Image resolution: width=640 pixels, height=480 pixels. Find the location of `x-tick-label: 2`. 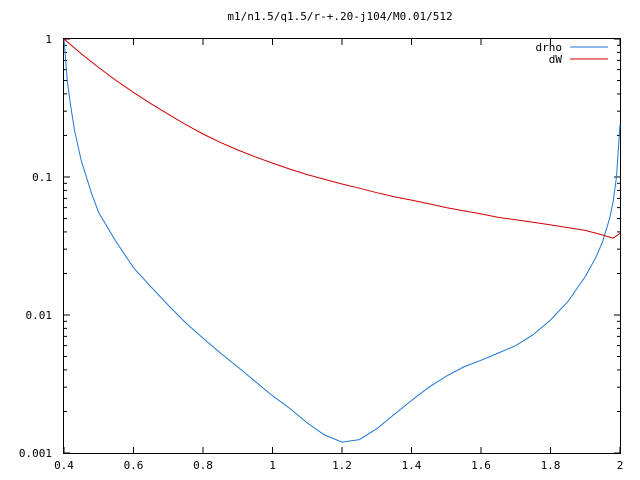

x-tick-label: 2 is located at coordinates (620, 465).